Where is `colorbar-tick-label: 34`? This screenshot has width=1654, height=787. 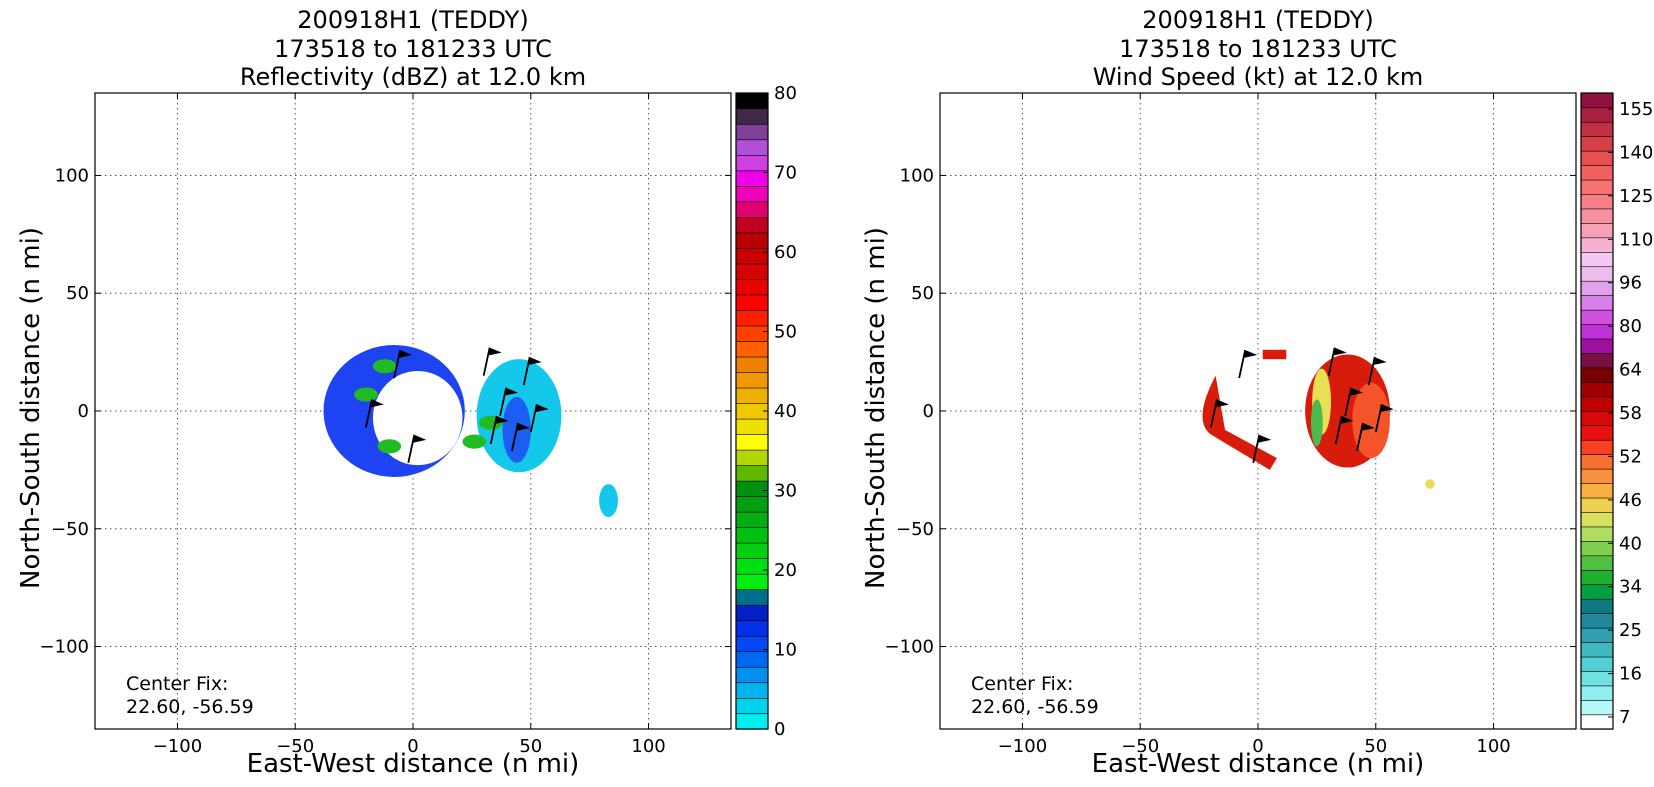
colorbar-tick-label: 34 is located at coordinates (1630, 587).